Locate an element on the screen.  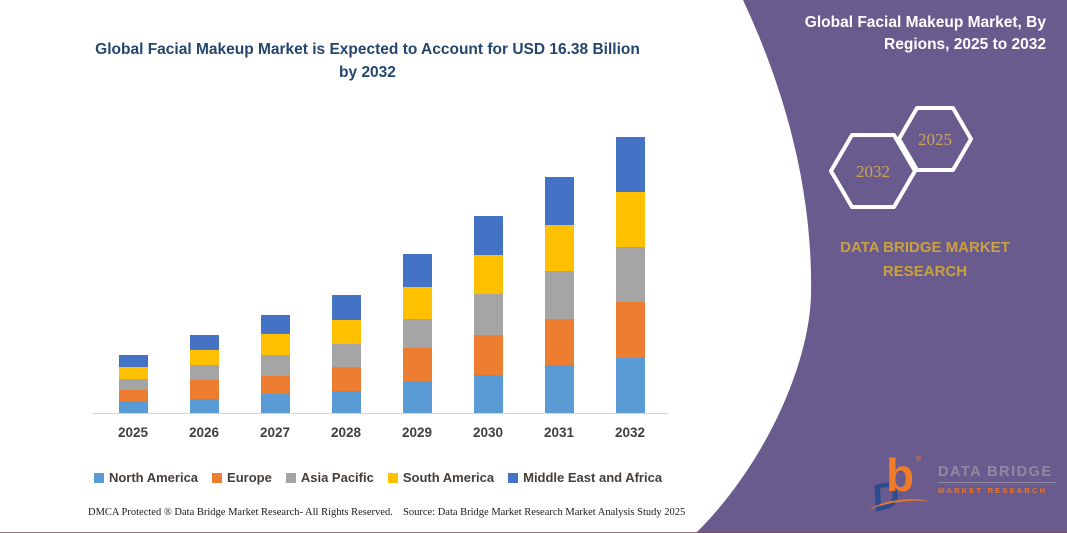
hexagon-2032 is located at coordinates (873, 171).